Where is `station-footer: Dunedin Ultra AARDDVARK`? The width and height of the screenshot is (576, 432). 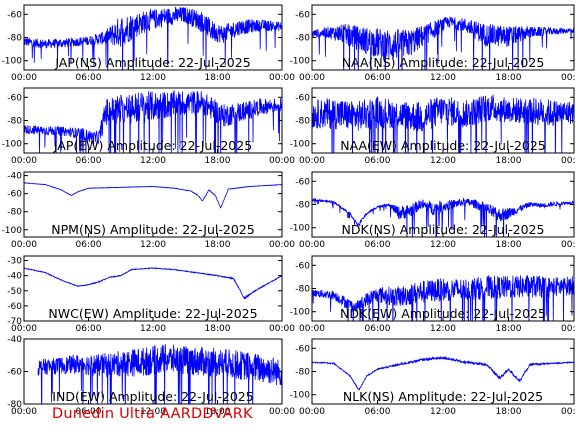 station-footer: Dunedin Ultra AARDDVARK is located at coordinates (152, 414).